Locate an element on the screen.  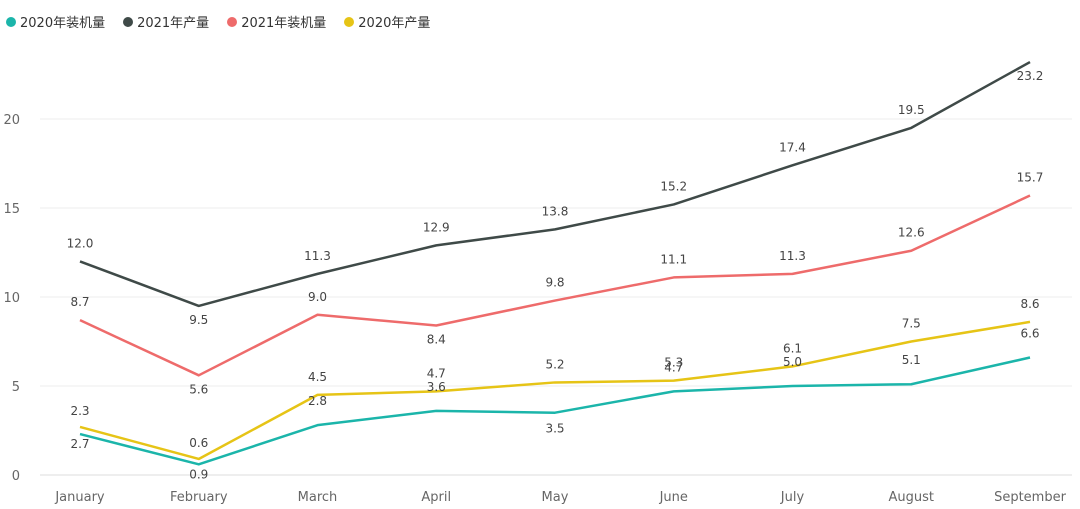
y-tick-label: 15 is located at coordinates (11, 209).